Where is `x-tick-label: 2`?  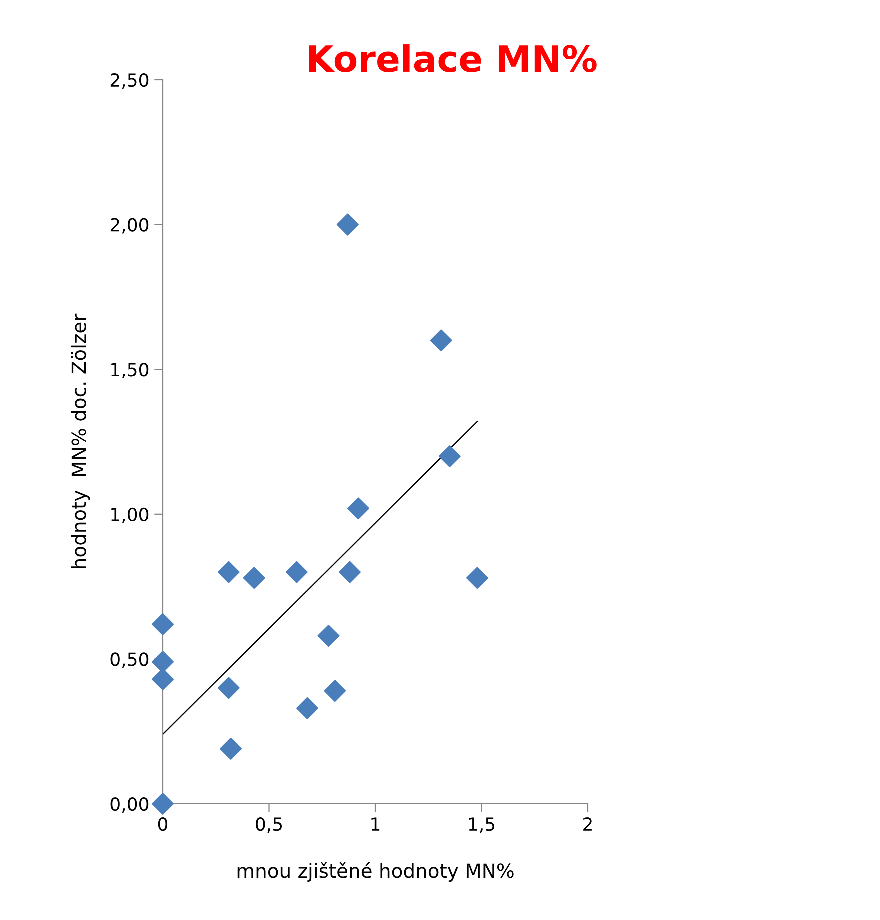
x-tick-label: 2 is located at coordinates (588, 824).